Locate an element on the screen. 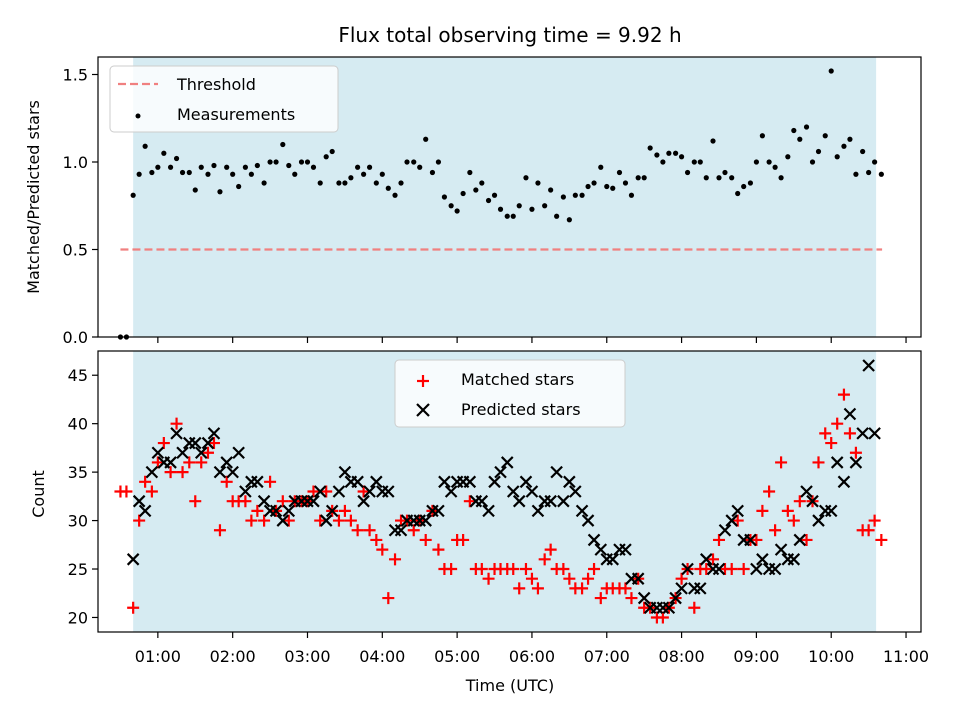 The image size is (960, 720). count-y-axis-label: Count is located at coordinates (38, 494).